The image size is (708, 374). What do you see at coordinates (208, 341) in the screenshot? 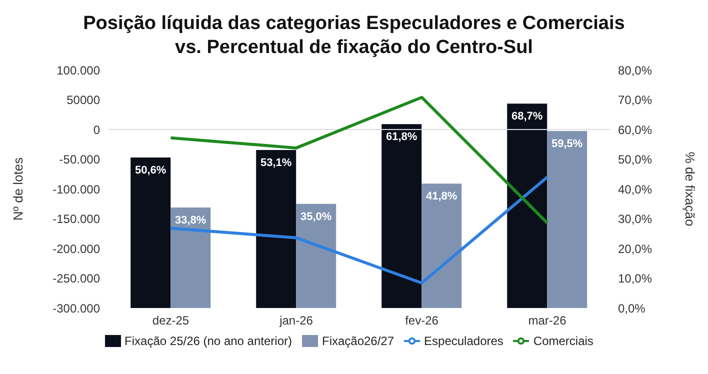
I see `legend-label: Fixação 25/26 (no ano anterior)` at bounding box center [208, 341].